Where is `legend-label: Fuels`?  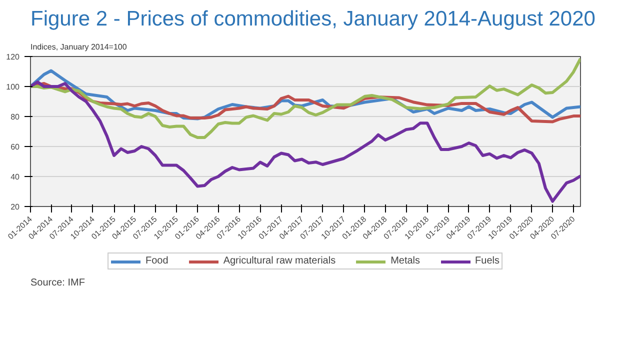
legend-label: Fuels is located at coordinates (487, 261).